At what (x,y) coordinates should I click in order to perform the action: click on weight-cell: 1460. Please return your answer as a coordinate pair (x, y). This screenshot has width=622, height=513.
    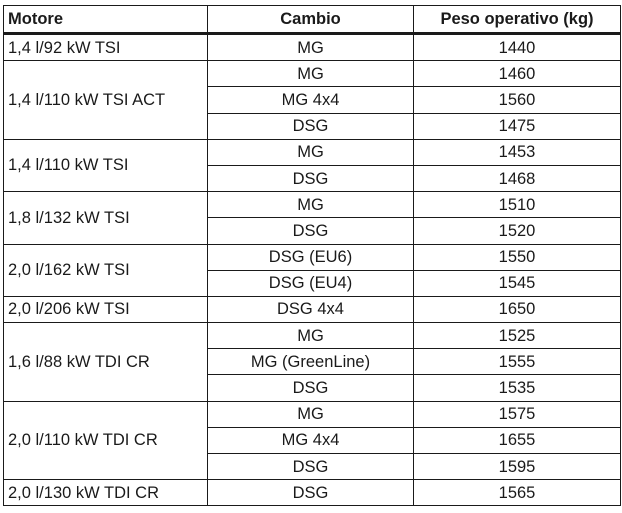
    Looking at the image, I should click on (517, 74).